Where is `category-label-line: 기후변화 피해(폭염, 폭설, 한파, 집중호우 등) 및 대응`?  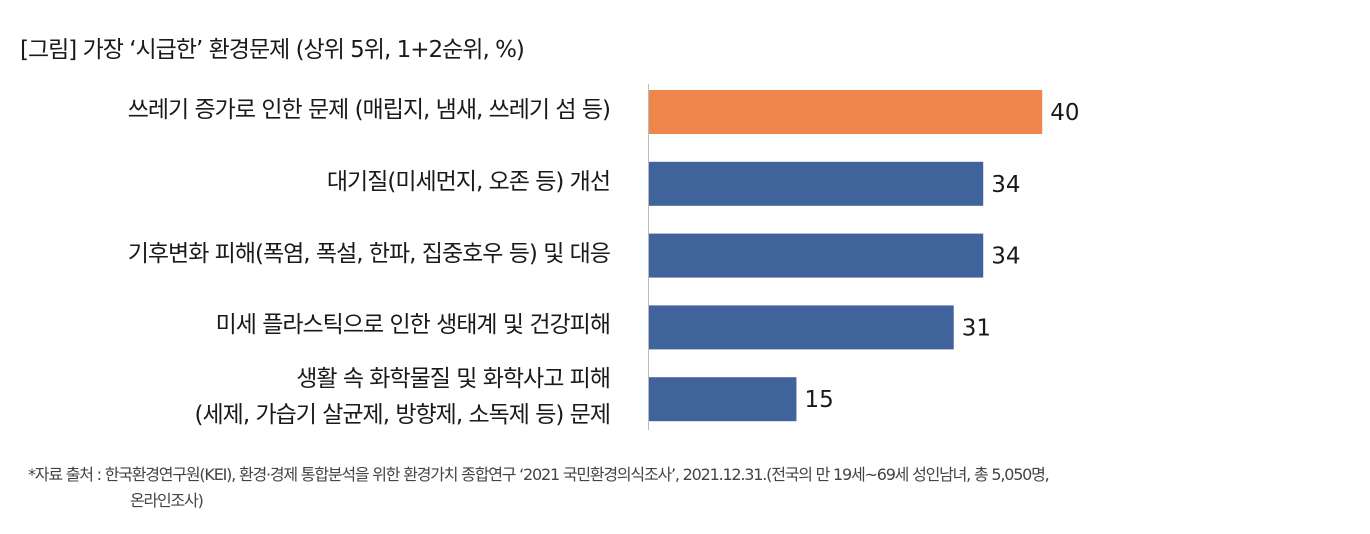
category-label-line: 기후변화 피해(폭염, 폭설, 한파, 집중호우 등) 및 대응 is located at coordinates (369, 253).